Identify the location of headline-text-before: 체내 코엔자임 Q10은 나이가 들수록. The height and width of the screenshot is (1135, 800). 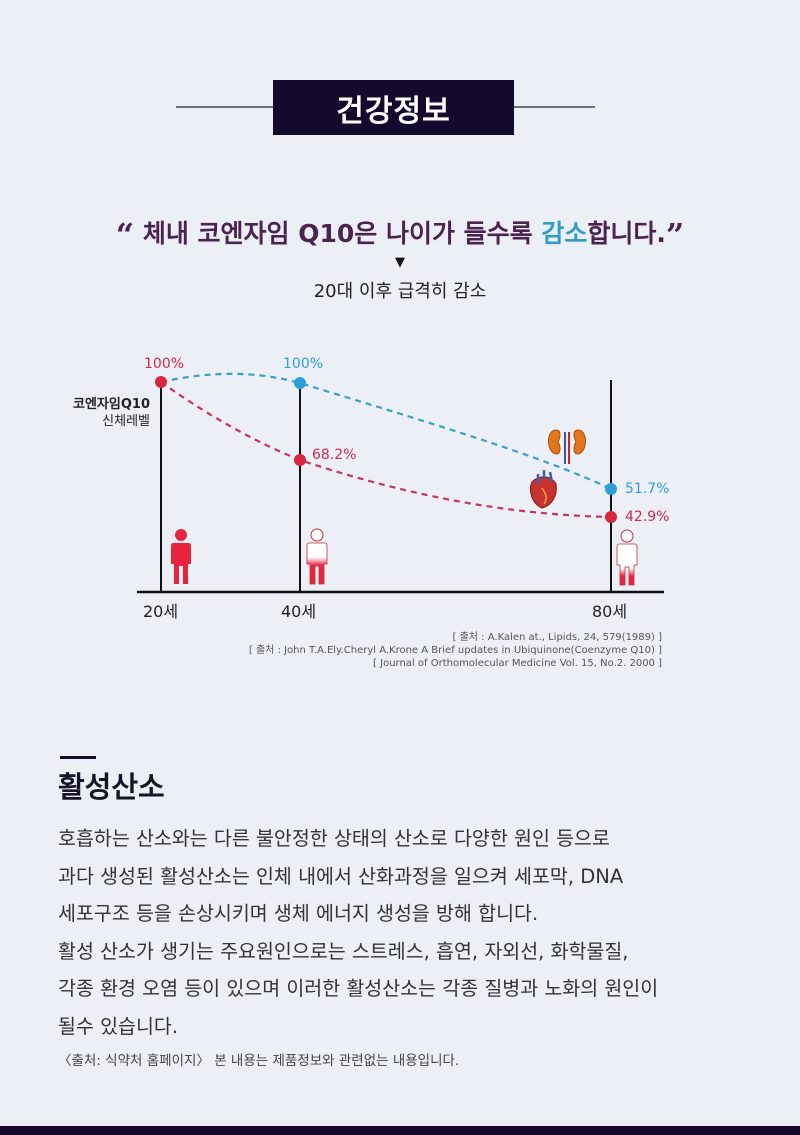
(338, 233).